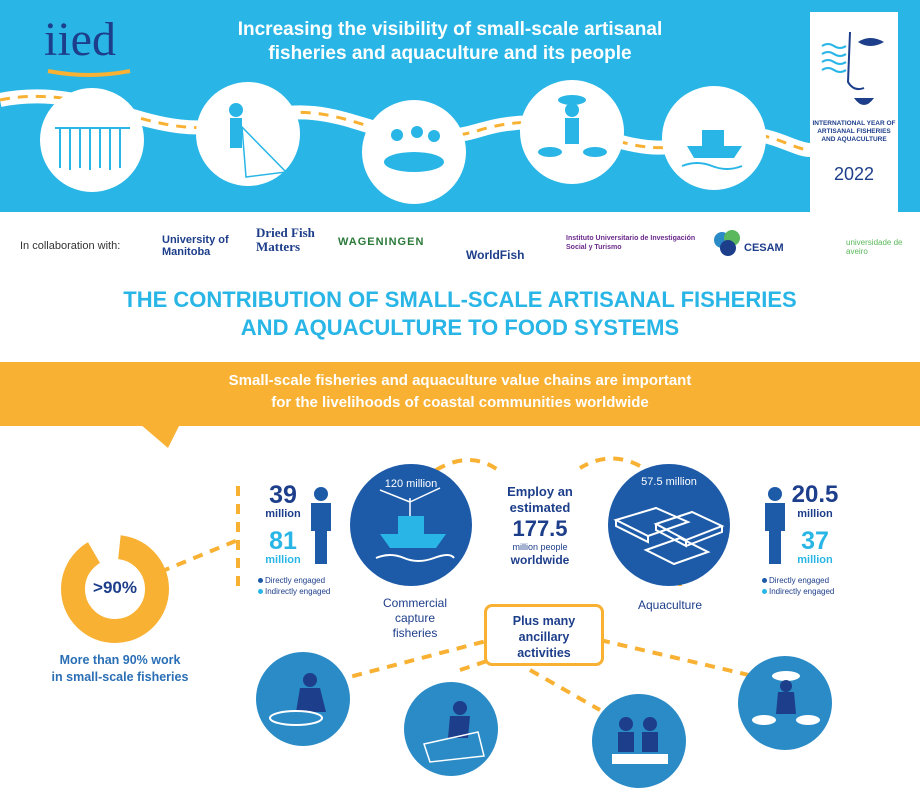  I want to click on iied-logo-text: iied, so click(80, 39).